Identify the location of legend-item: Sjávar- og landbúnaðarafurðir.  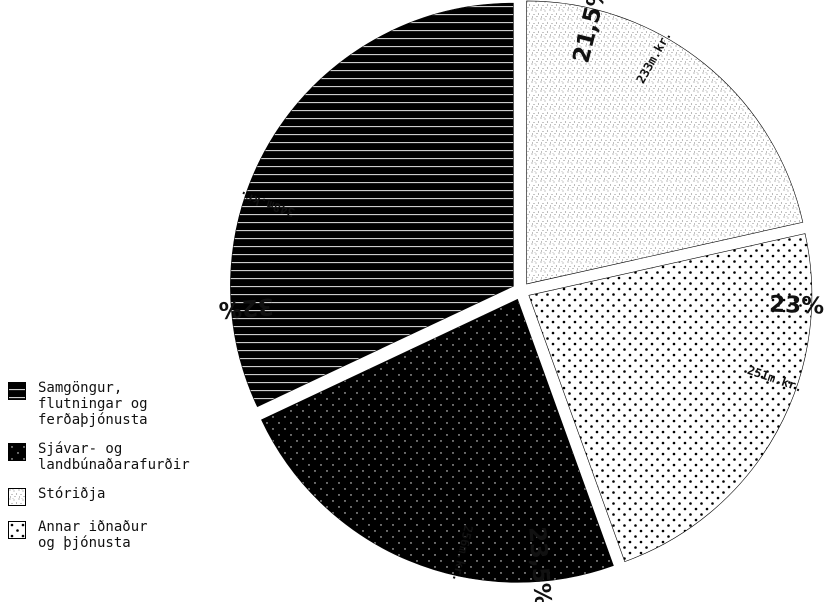
(118, 457).